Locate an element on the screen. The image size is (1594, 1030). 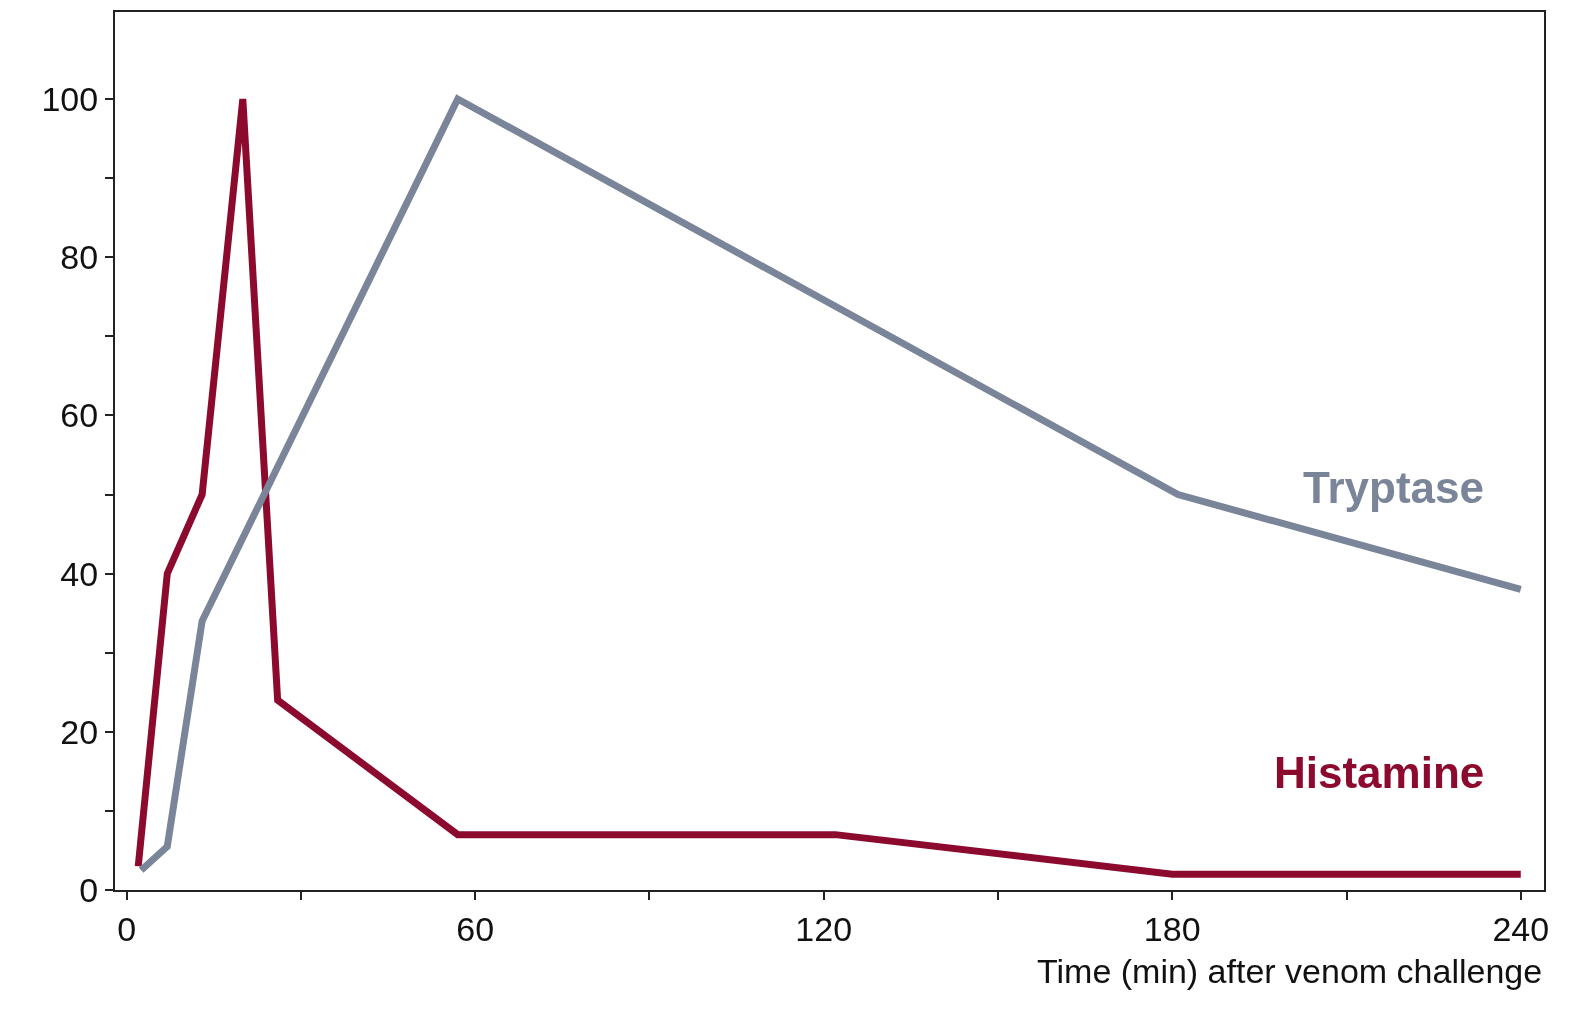
y-tick-label: 20 is located at coordinates (79, 731).